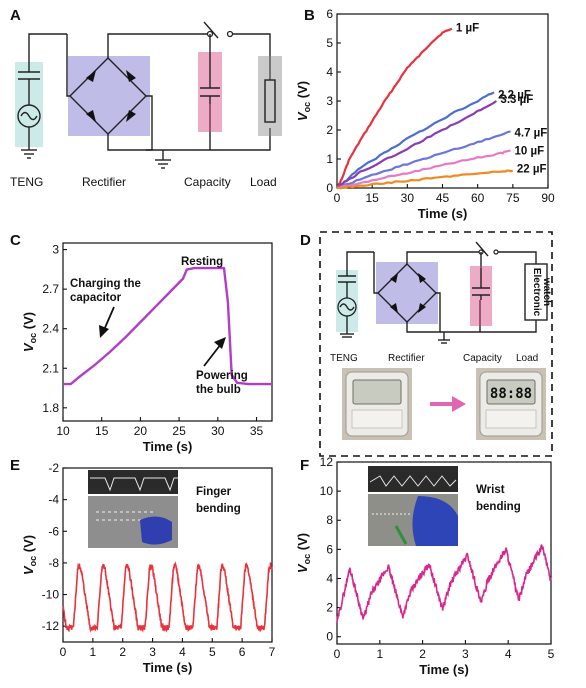 The height and width of the screenshot is (688, 586). I want to click on label-rectifier: Rectifier, so click(104, 182).